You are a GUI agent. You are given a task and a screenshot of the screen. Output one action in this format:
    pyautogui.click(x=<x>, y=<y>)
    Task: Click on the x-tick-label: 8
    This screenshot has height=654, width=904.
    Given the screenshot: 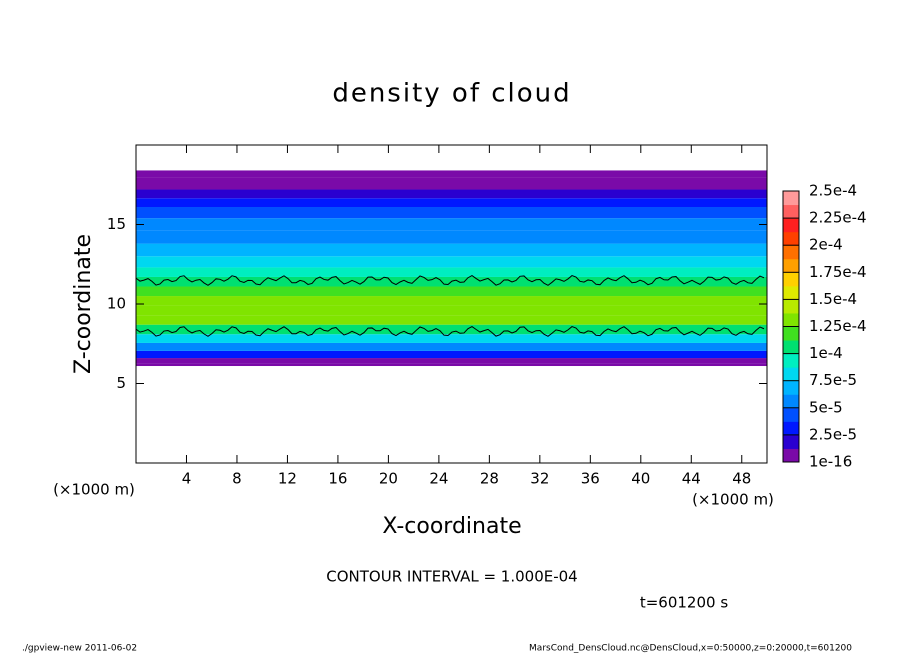 What is the action you would take?
    pyautogui.click(x=237, y=479)
    